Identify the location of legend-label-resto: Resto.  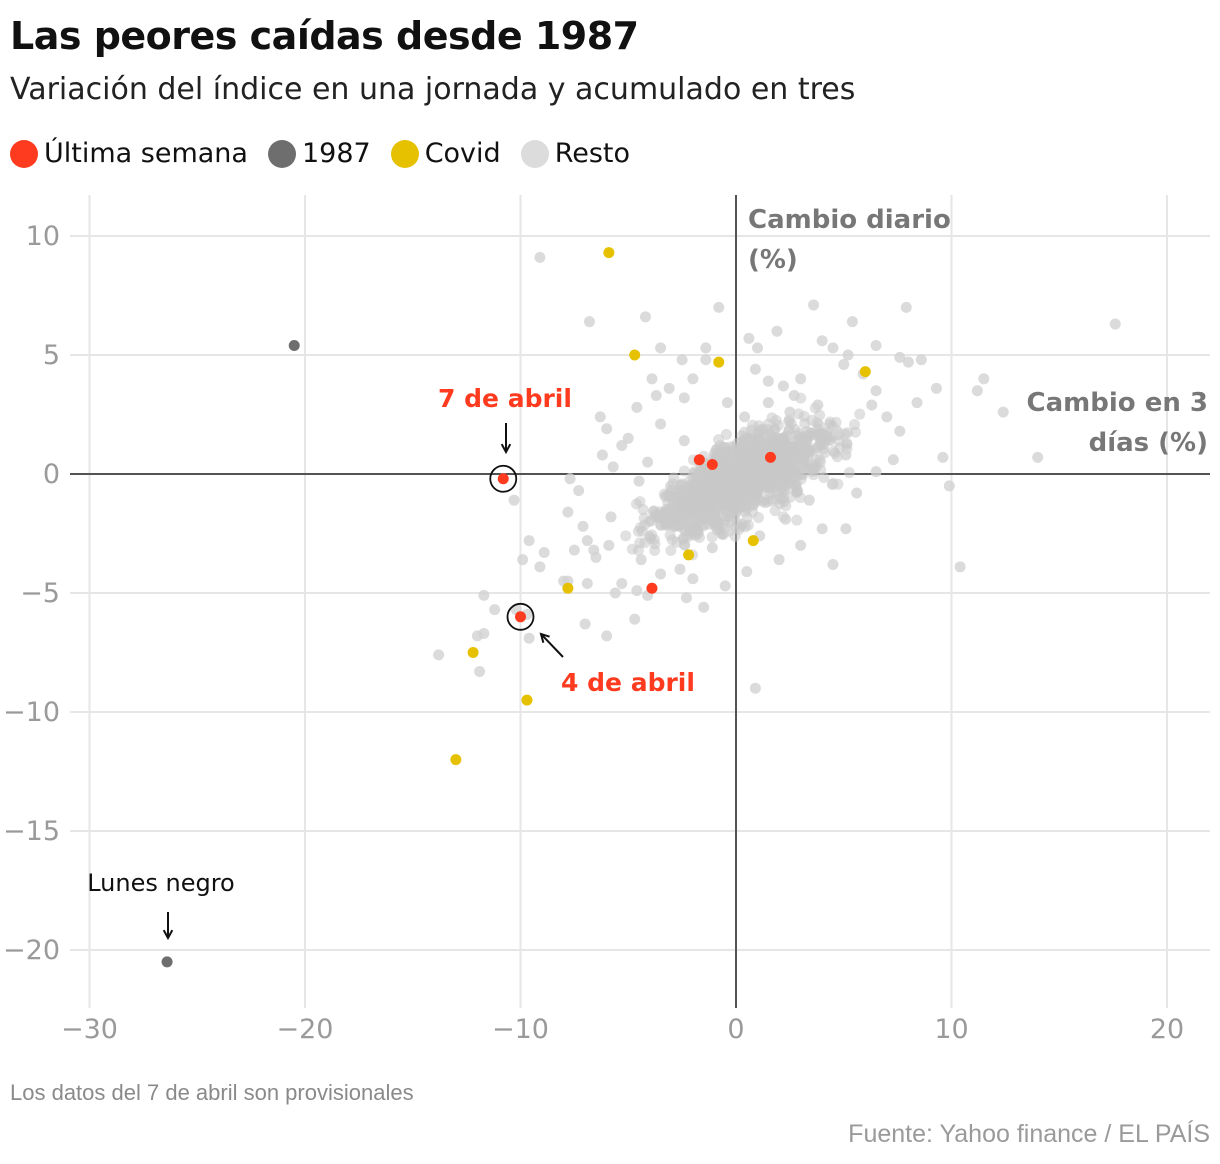
(592, 153).